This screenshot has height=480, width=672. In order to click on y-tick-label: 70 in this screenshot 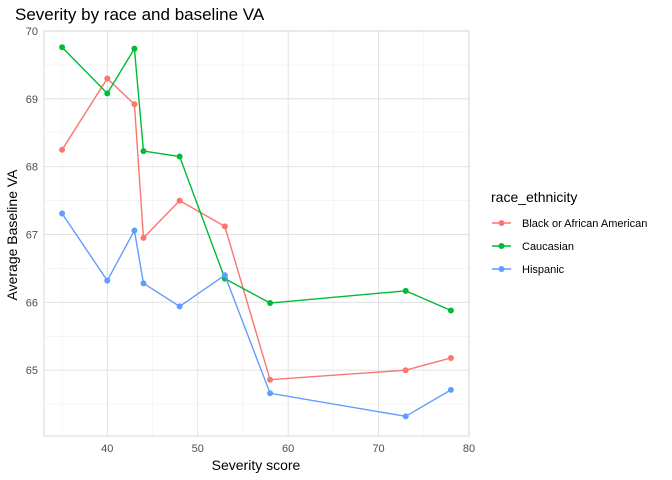, I will do `click(32, 32)`.